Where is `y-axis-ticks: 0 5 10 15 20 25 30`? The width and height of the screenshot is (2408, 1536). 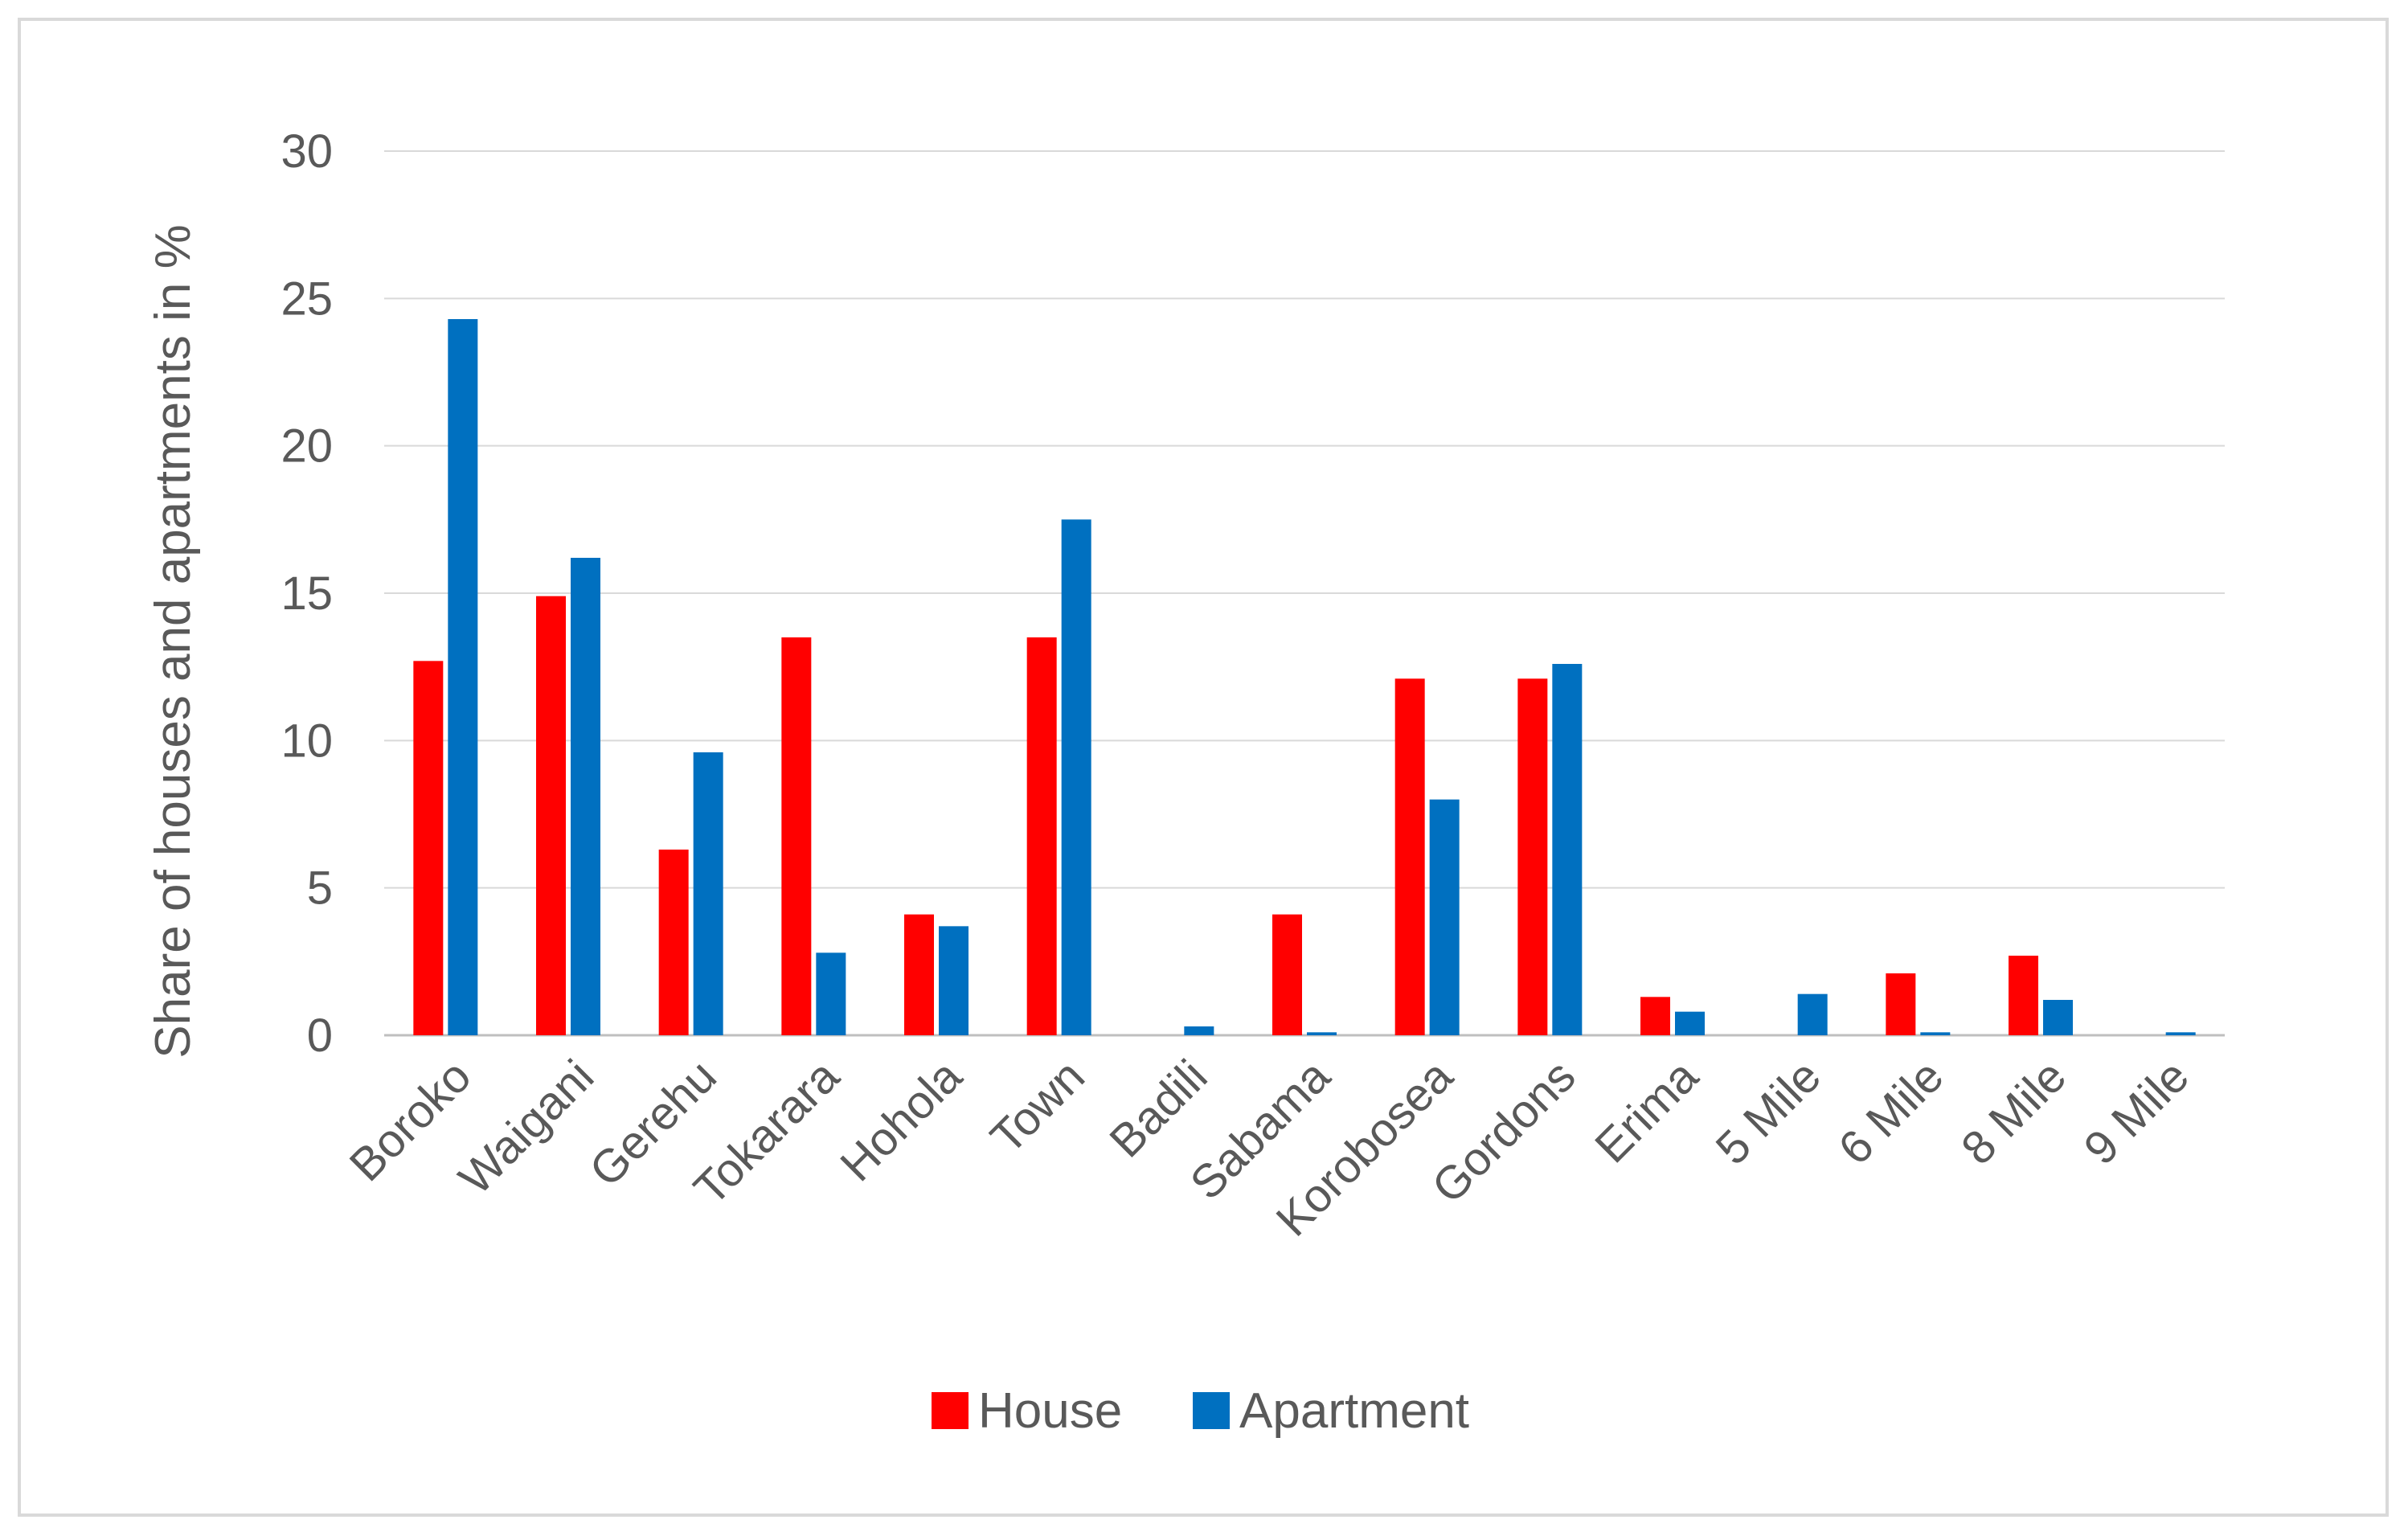 y-axis-ticks: 0 5 10 15 20 25 30 is located at coordinates (307, 593).